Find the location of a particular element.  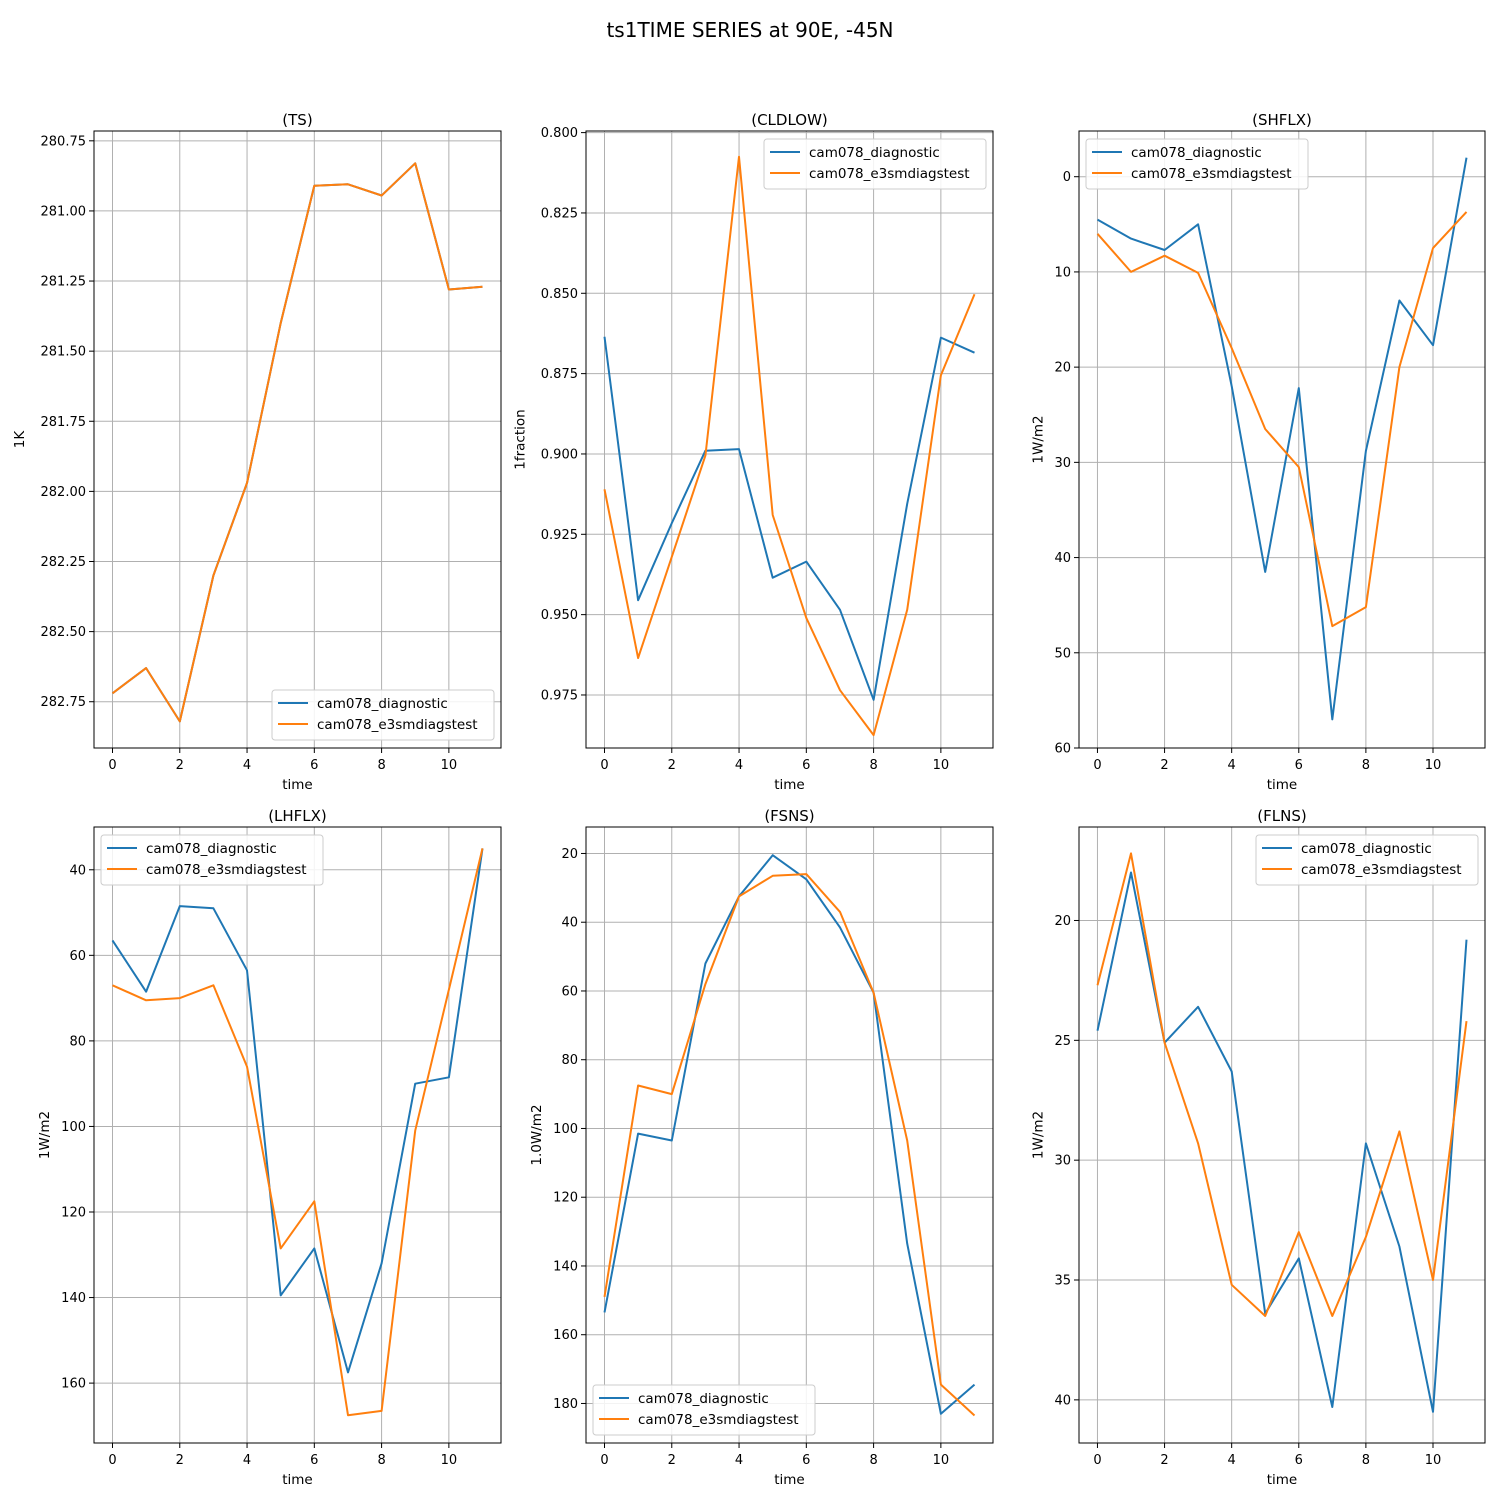

y-tick-label: 0.950 is located at coordinates (559, 615).